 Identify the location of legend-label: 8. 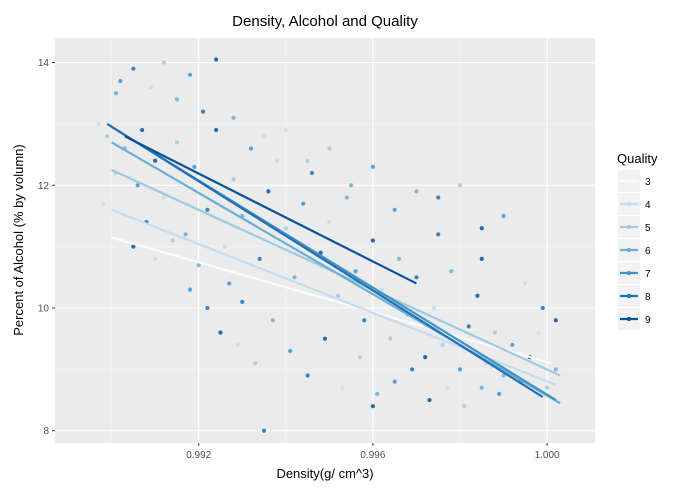
(648, 297).